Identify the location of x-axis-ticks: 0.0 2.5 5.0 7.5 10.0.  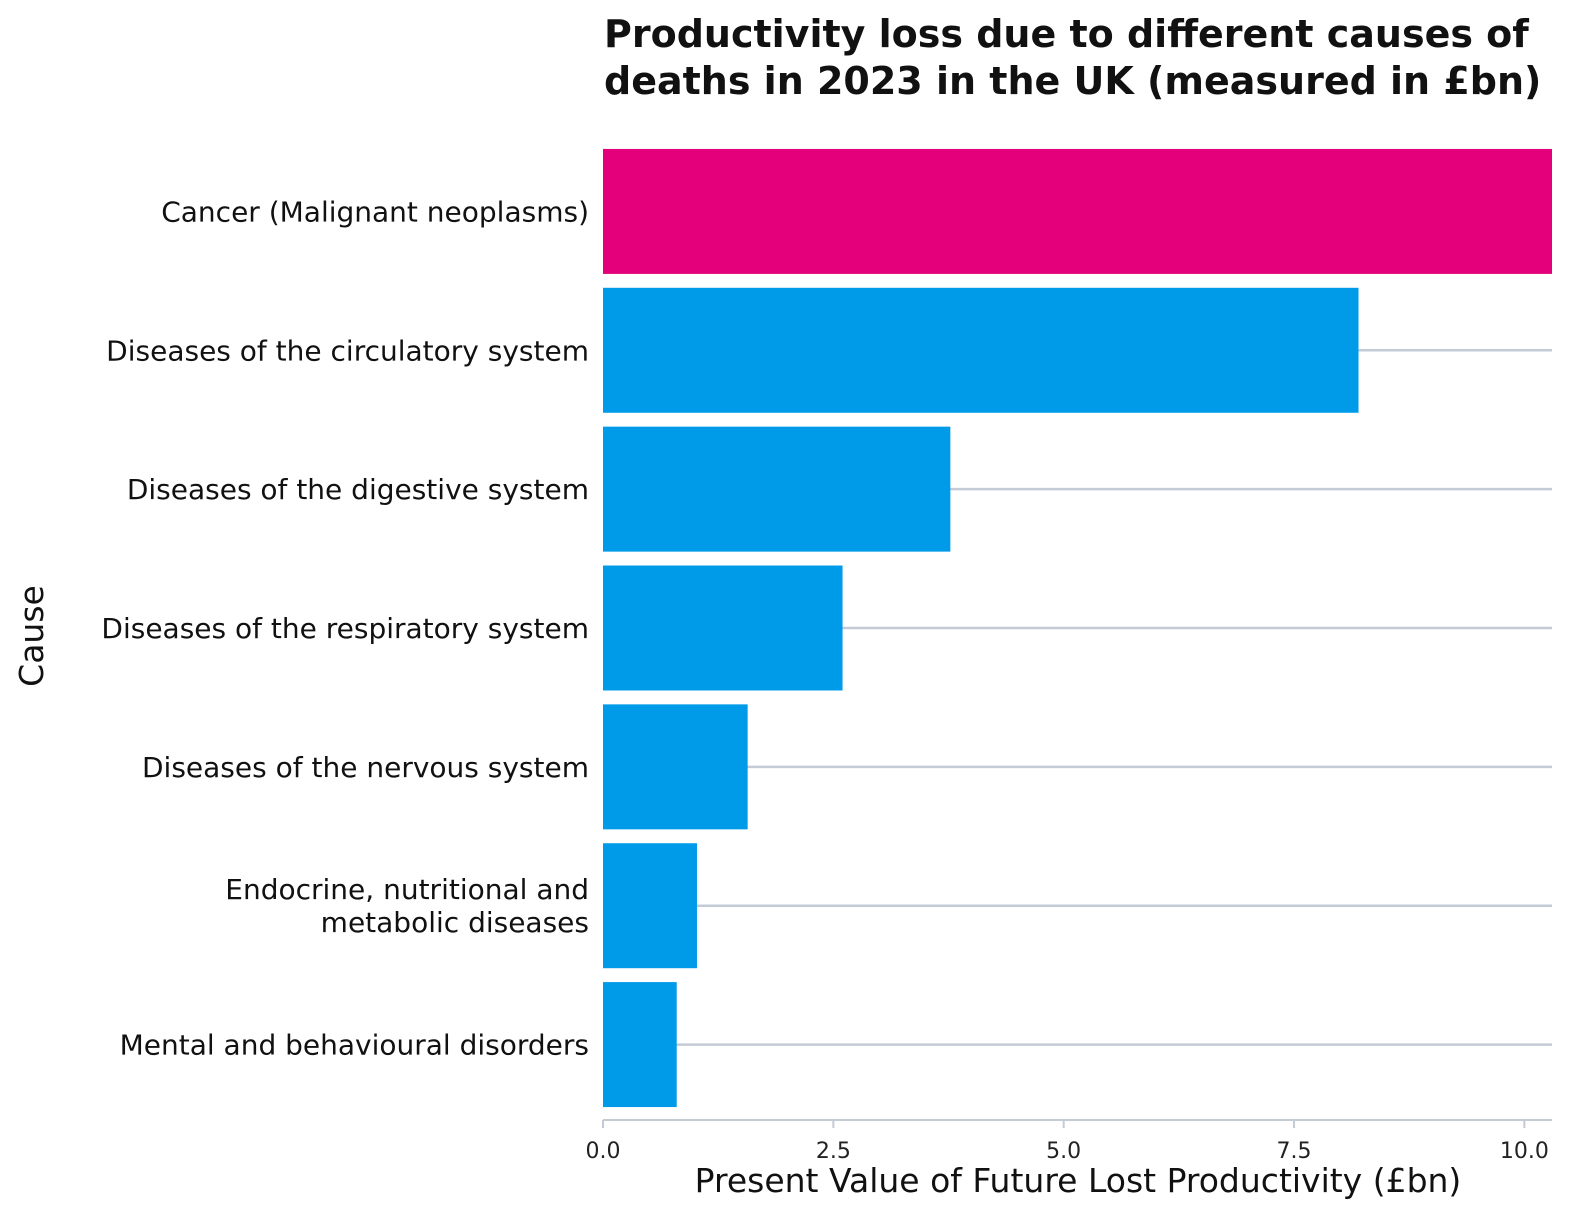
(1069, 1141).